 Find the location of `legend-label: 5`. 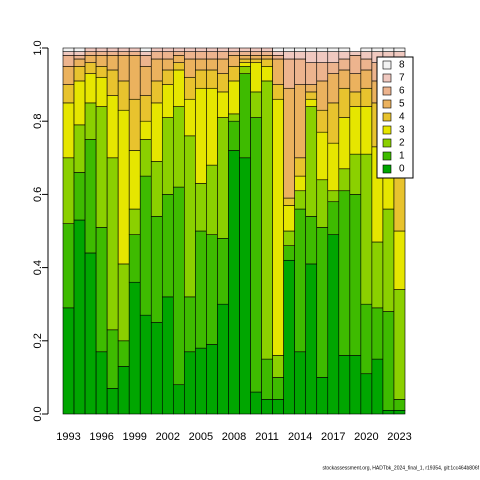

legend-label: 5 is located at coordinates (402, 104).